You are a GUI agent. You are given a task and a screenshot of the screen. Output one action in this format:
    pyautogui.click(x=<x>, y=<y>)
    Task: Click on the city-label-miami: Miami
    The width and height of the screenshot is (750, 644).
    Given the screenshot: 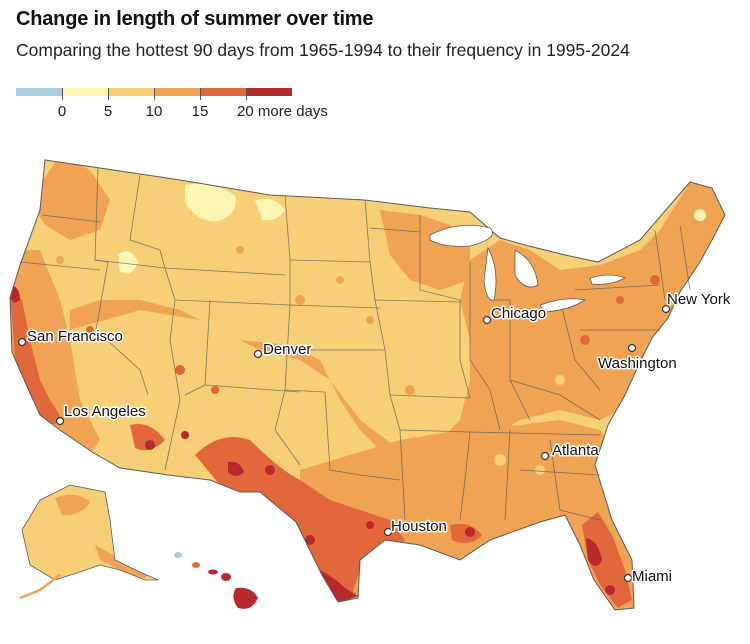 What is the action you would take?
    pyautogui.click(x=652, y=576)
    